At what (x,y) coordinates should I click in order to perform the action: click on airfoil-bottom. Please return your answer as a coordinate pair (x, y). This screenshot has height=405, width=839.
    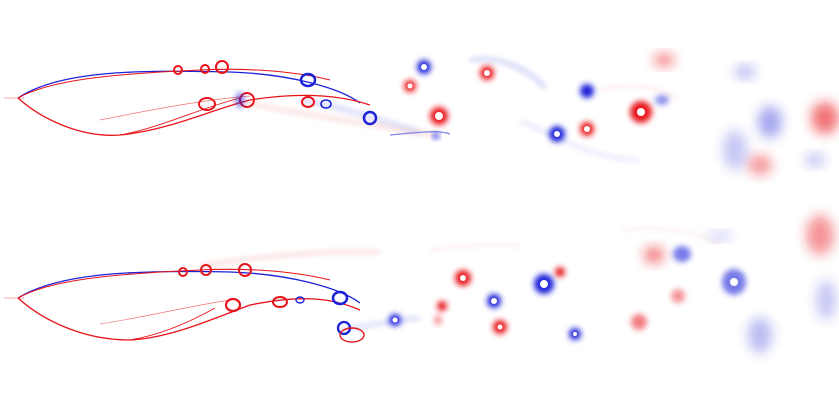
    Looking at the image, I should click on (182, 304).